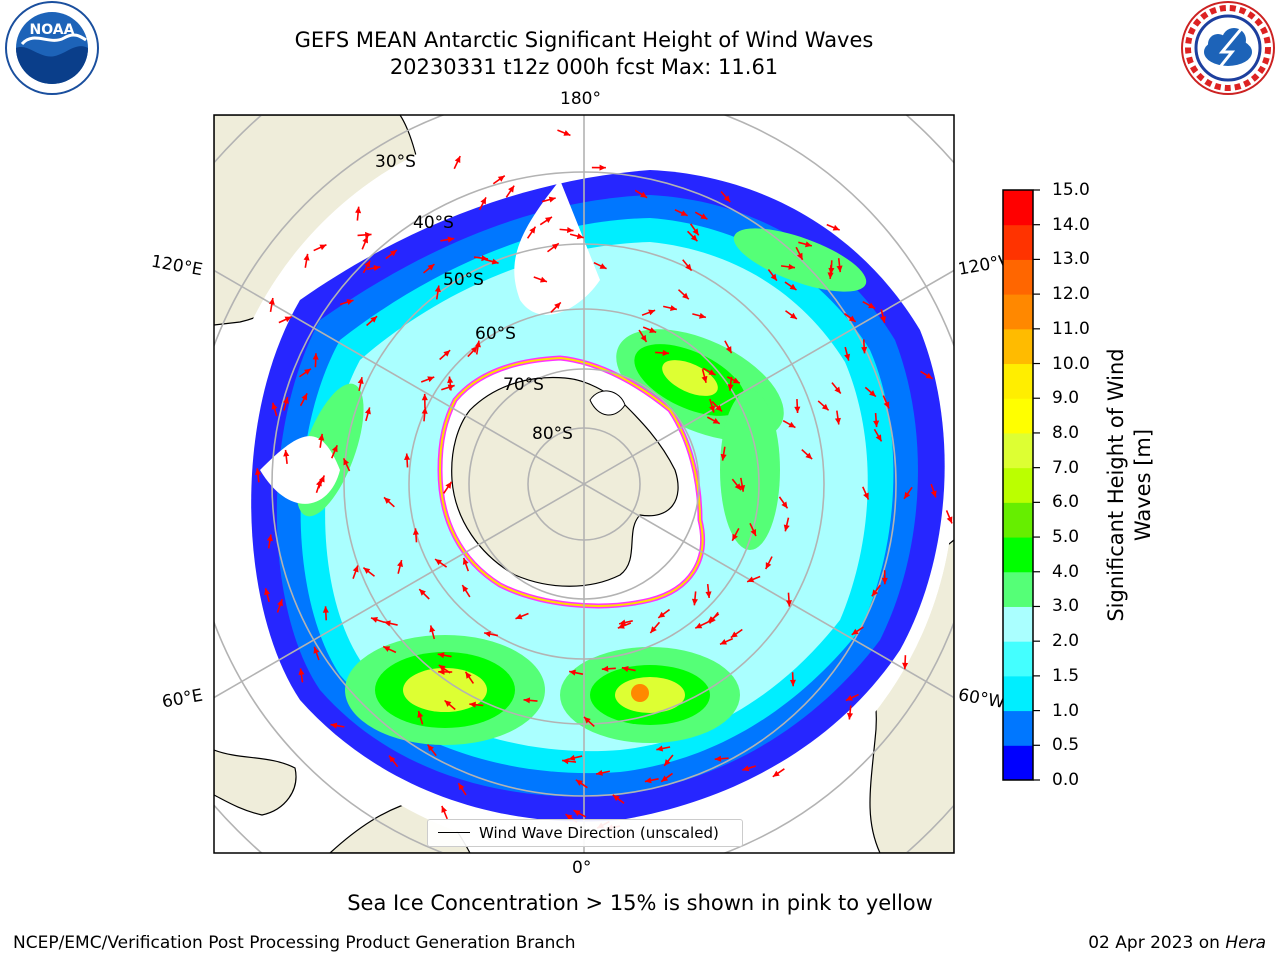  I want to click on colorbar-tick-label: 9.0, so click(1066, 398).